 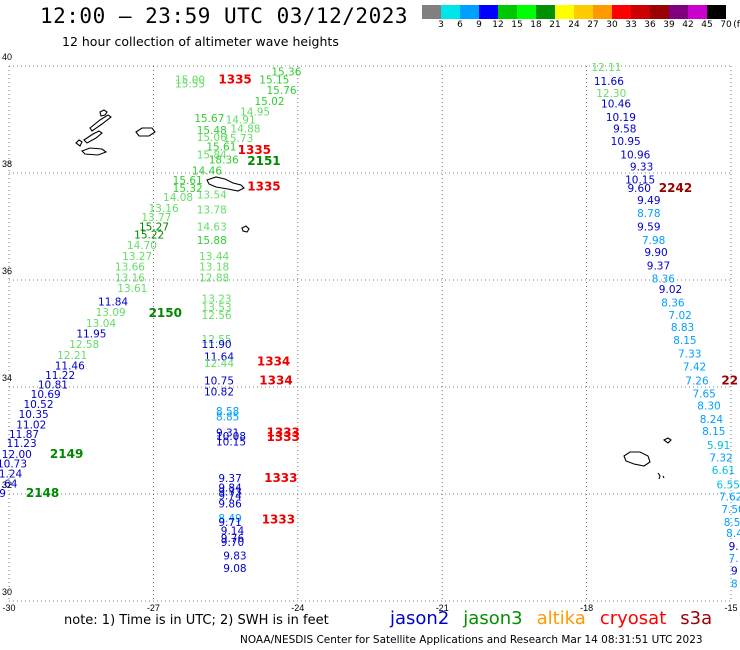 I want to click on wave-height-label: 10.08, so click(x=231, y=437).